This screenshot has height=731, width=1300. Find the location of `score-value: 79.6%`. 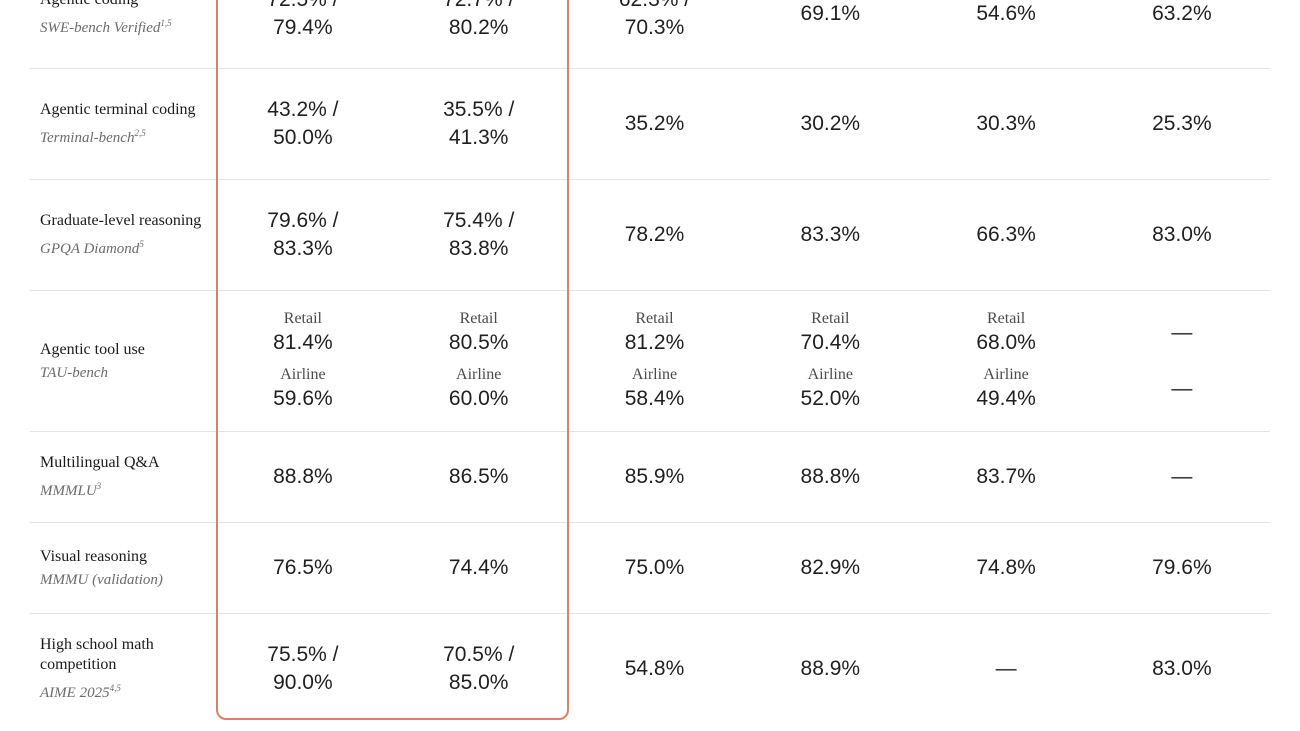

score-value: 79.6% is located at coordinates (1182, 567).